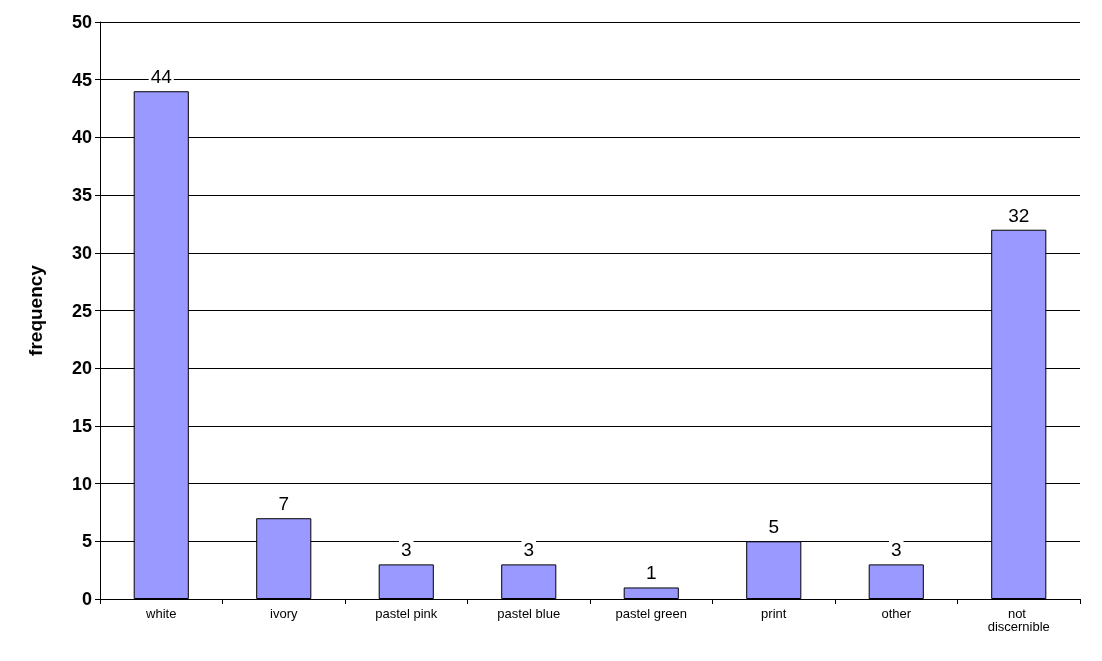 The image size is (1102, 661). What do you see at coordinates (81, 425) in the screenshot?
I see `y-tick-label: 15` at bounding box center [81, 425].